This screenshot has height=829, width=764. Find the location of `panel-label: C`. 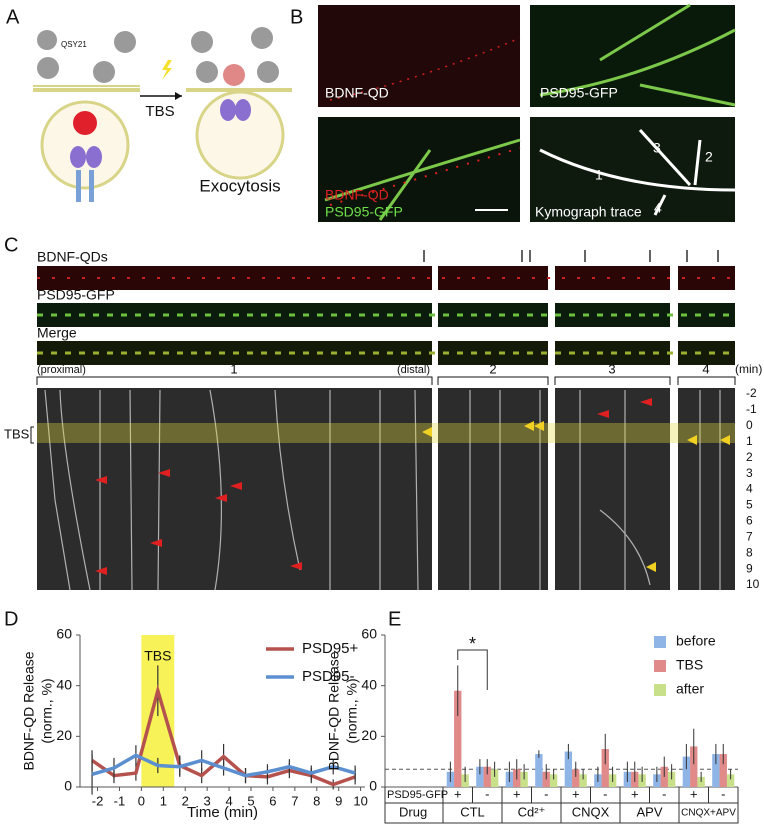

panel-label: C is located at coordinates (11, 245).